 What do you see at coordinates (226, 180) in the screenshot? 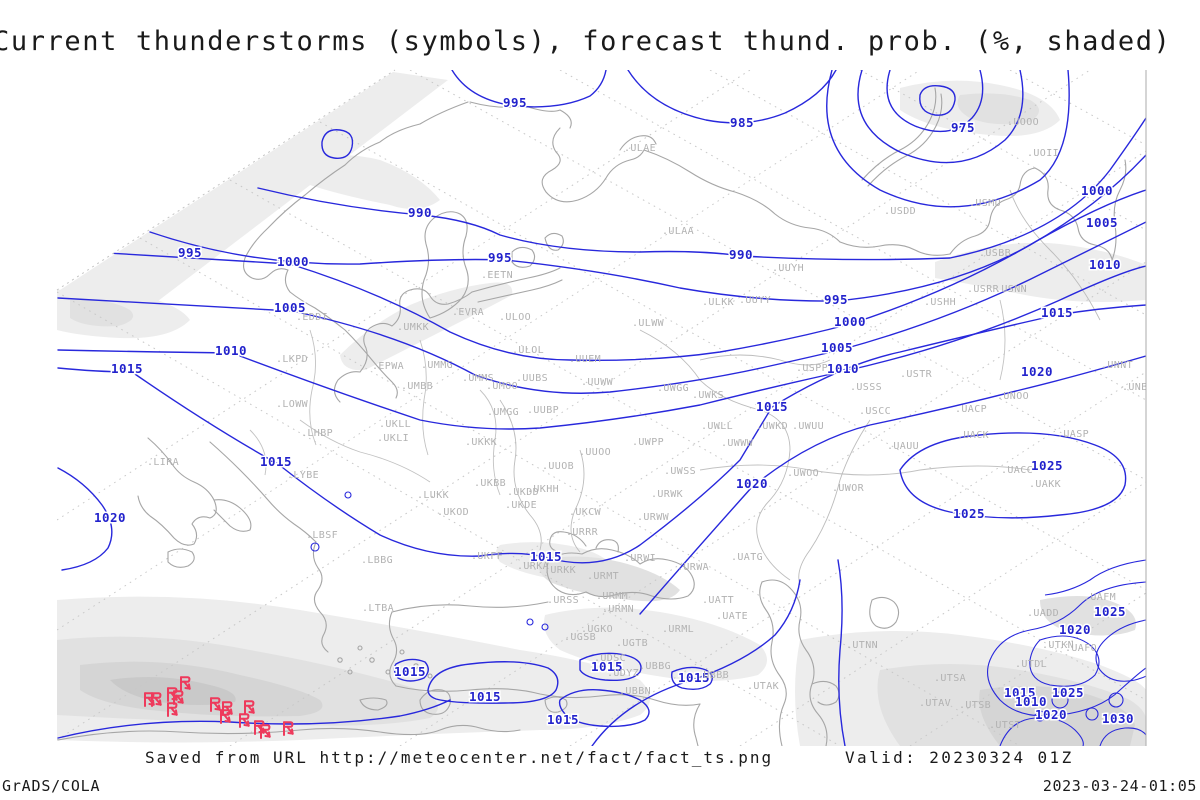
I see `map-corner-edge` at bounding box center [226, 180].